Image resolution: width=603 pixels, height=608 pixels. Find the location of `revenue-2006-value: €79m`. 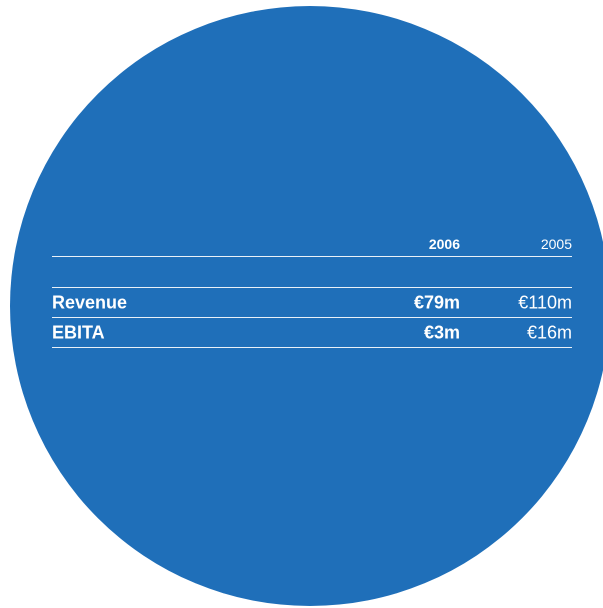

revenue-2006-value: €79m is located at coordinates (436, 302).